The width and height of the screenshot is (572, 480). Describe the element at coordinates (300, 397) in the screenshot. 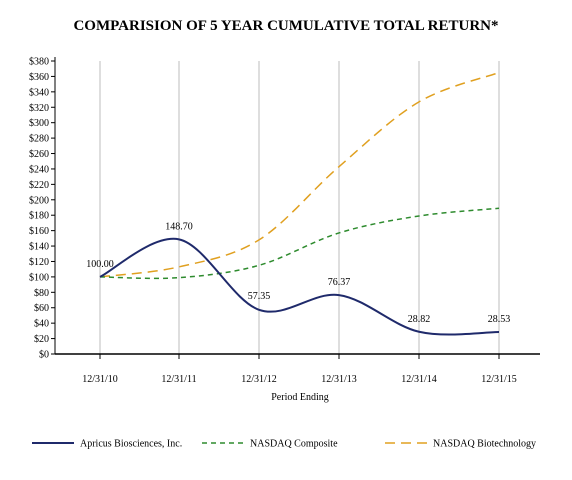

I see `x-axis-title: Period Ending` at that location.